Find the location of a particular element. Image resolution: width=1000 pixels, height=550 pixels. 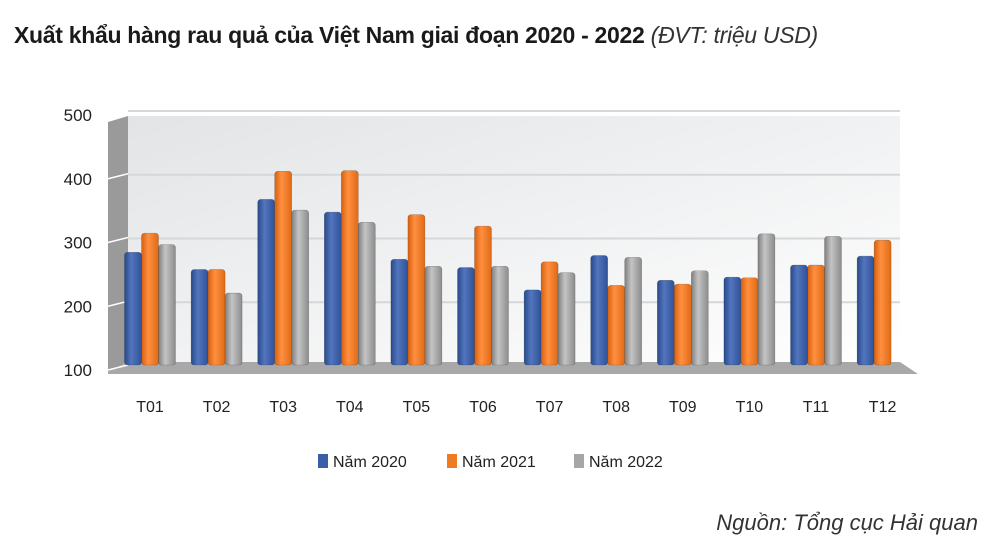

bar-năm-2020-t07 is located at coordinates (532, 327).